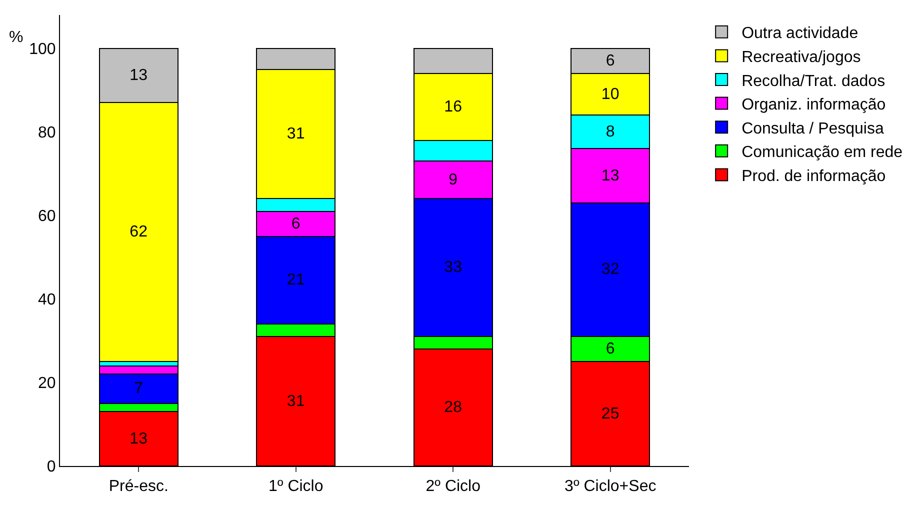 Image resolution: width=921 pixels, height=506 pixels. Describe the element at coordinates (800, 33) in the screenshot. I see `legend-label: Outra actividade` at that location.